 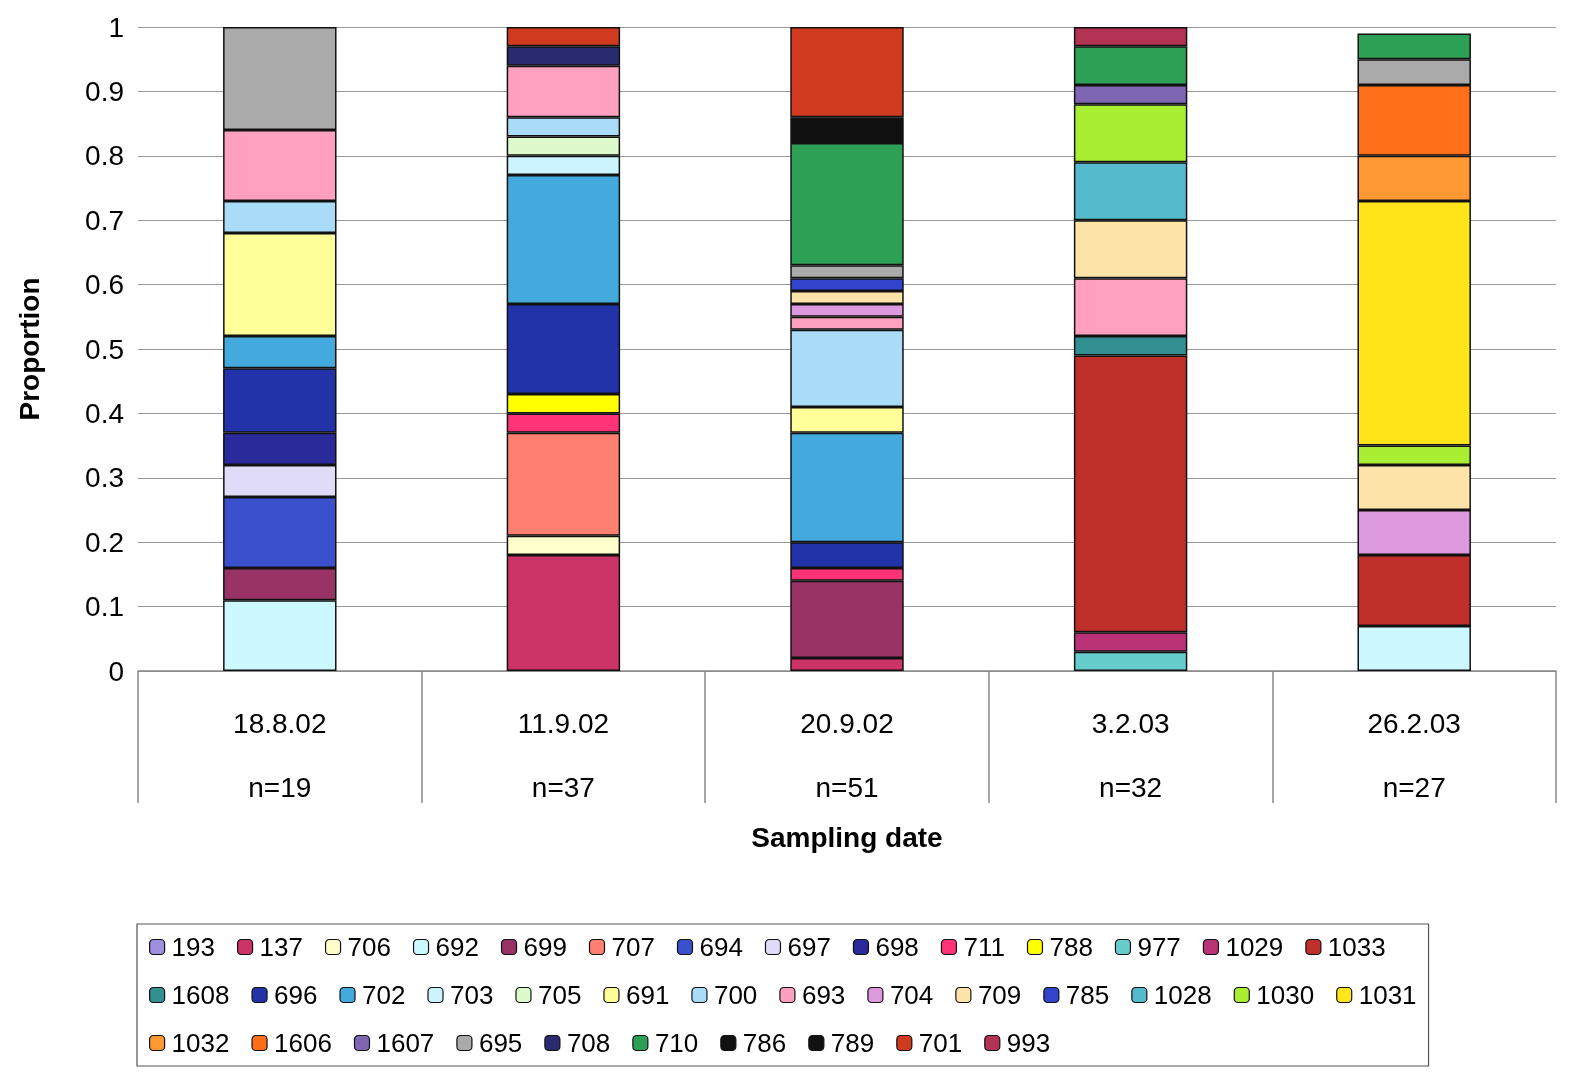 I want to click on legend-label: 698, so click(x=897, y=947).